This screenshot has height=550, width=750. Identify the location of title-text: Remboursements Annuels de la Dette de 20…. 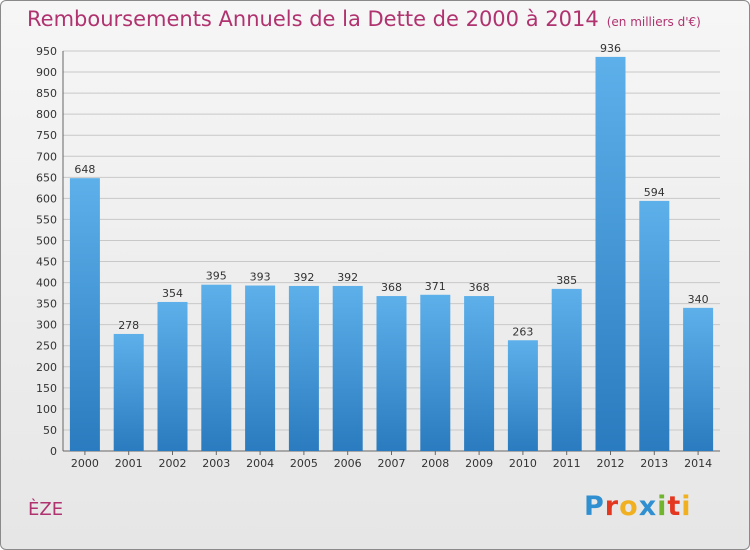
(313, 19).